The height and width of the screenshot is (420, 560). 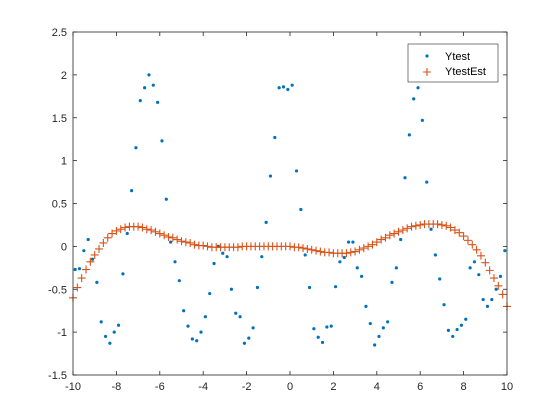 I want to click on legend: Ytest YtestEst, so click(x=453, y=63).